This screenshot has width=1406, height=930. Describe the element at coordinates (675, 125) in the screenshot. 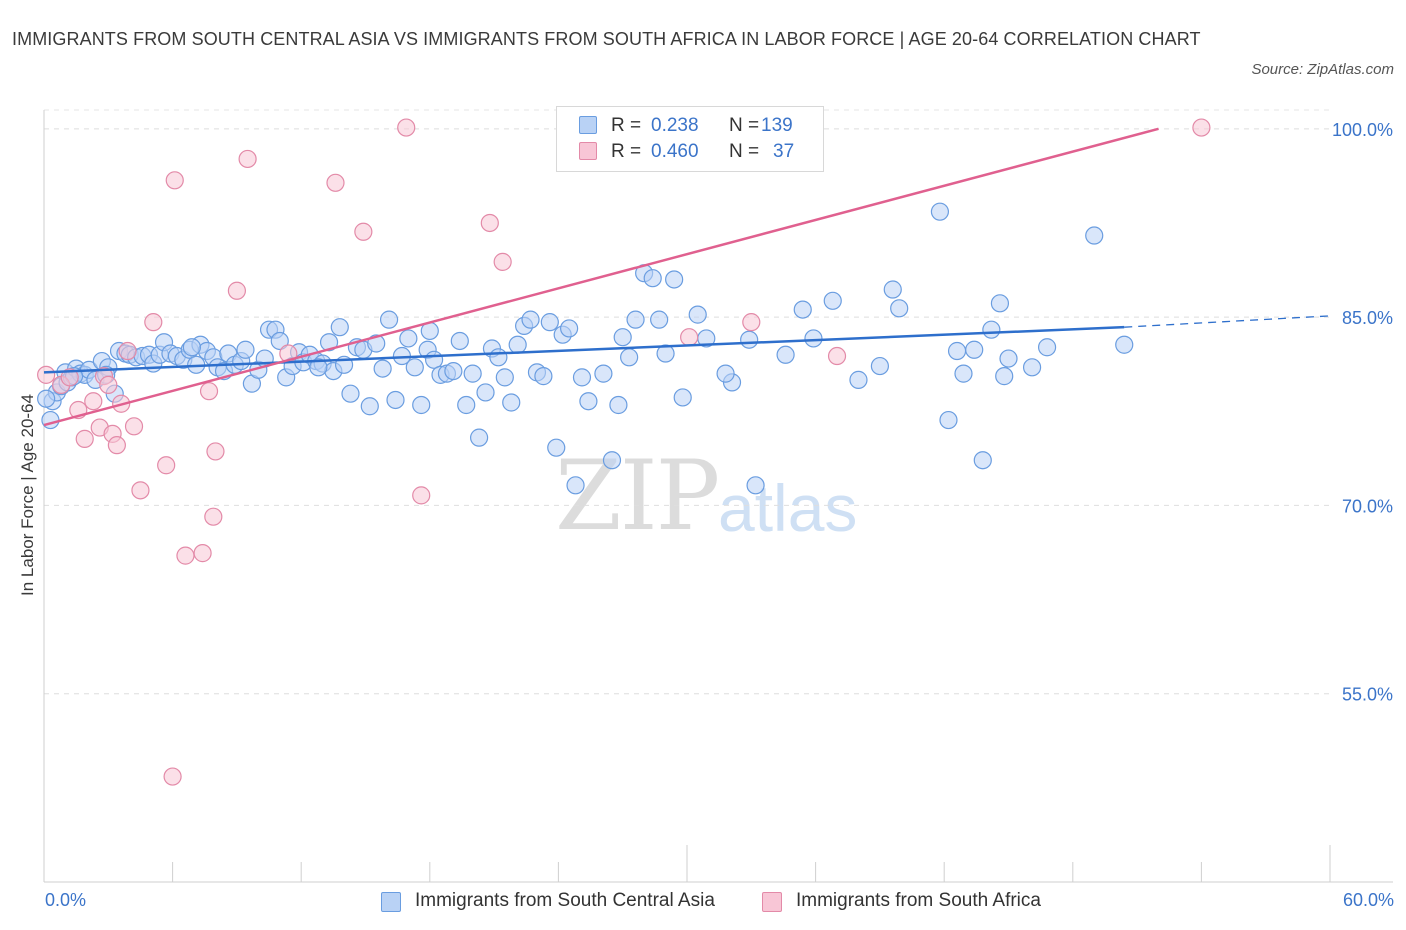

I see `legend-r-value: 0.238` at that location.